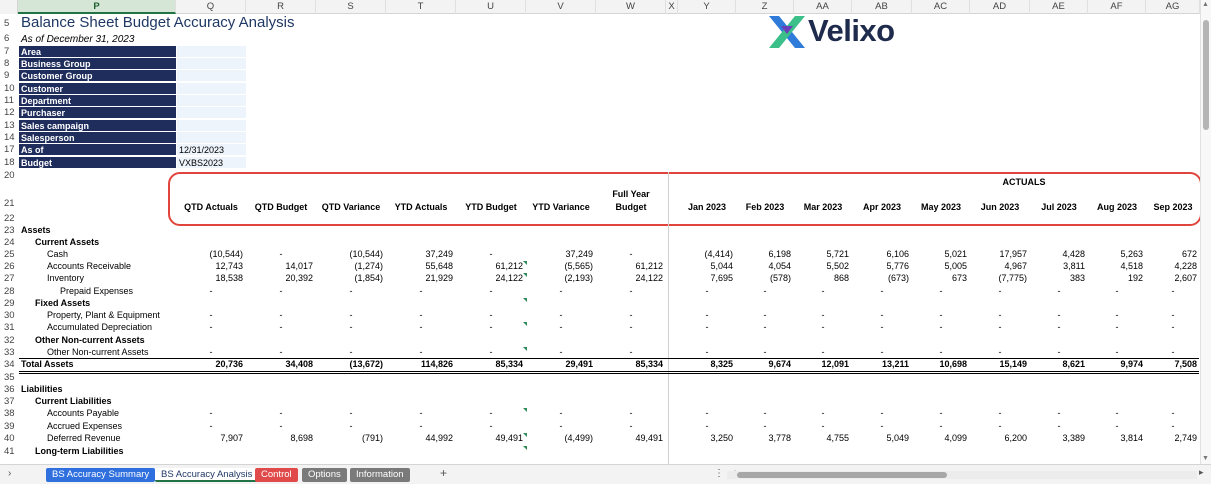  I want to click on table-cell: 9,974, so click(1131, 364).